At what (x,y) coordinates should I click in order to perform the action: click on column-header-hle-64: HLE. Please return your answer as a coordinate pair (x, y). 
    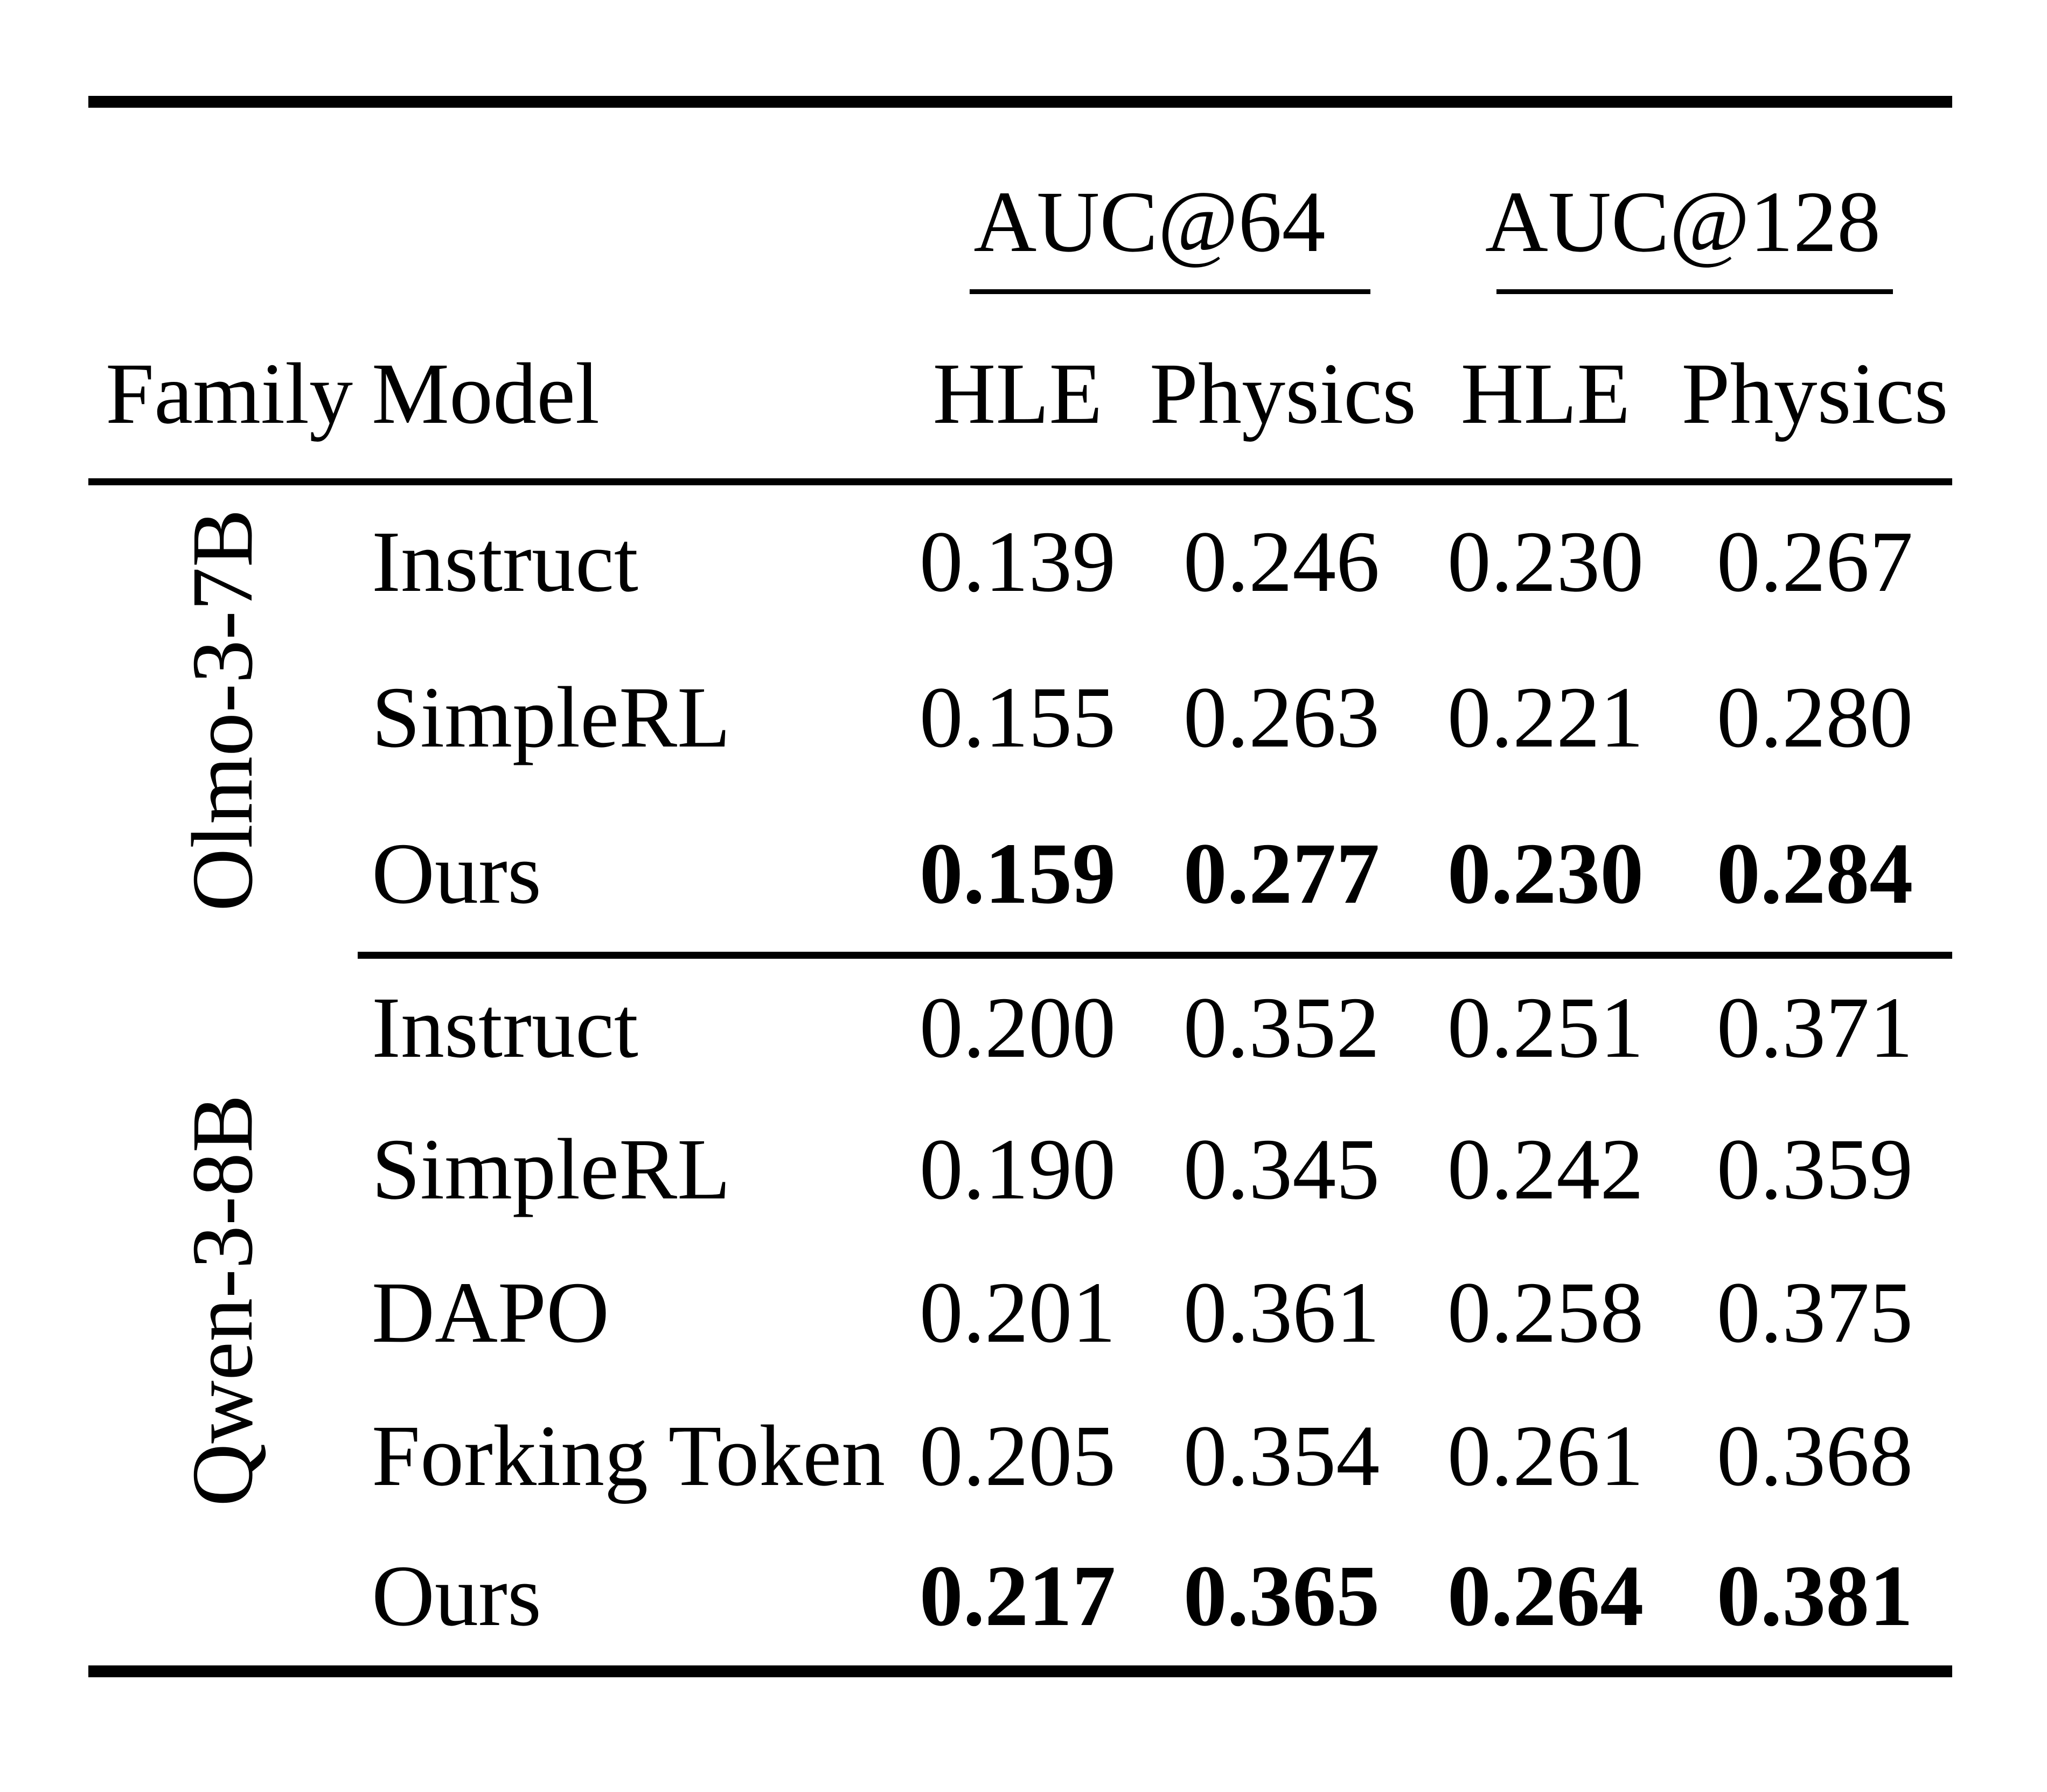
    Looking at the image, I should click on (1018, 389).